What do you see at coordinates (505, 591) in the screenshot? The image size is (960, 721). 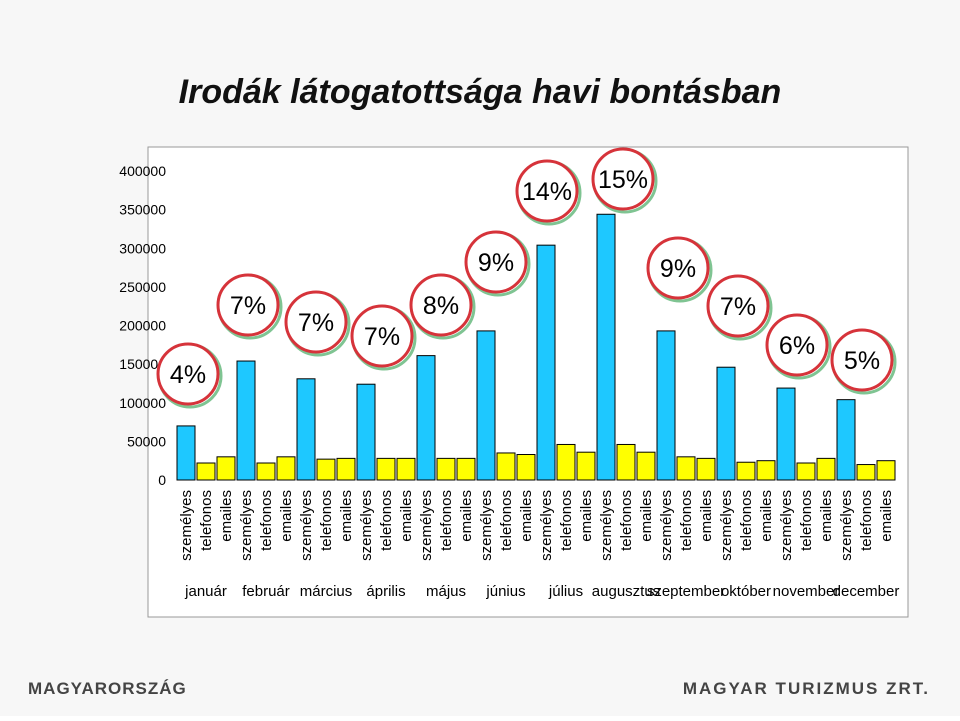 I see `month-label: június` at bounding box center [505, 591].